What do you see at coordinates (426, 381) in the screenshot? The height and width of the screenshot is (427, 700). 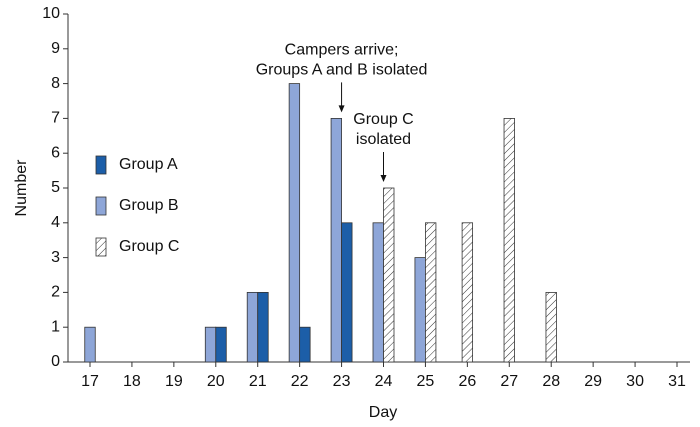 I see `x-tick-label: 25` at bounding box center [426, 381].